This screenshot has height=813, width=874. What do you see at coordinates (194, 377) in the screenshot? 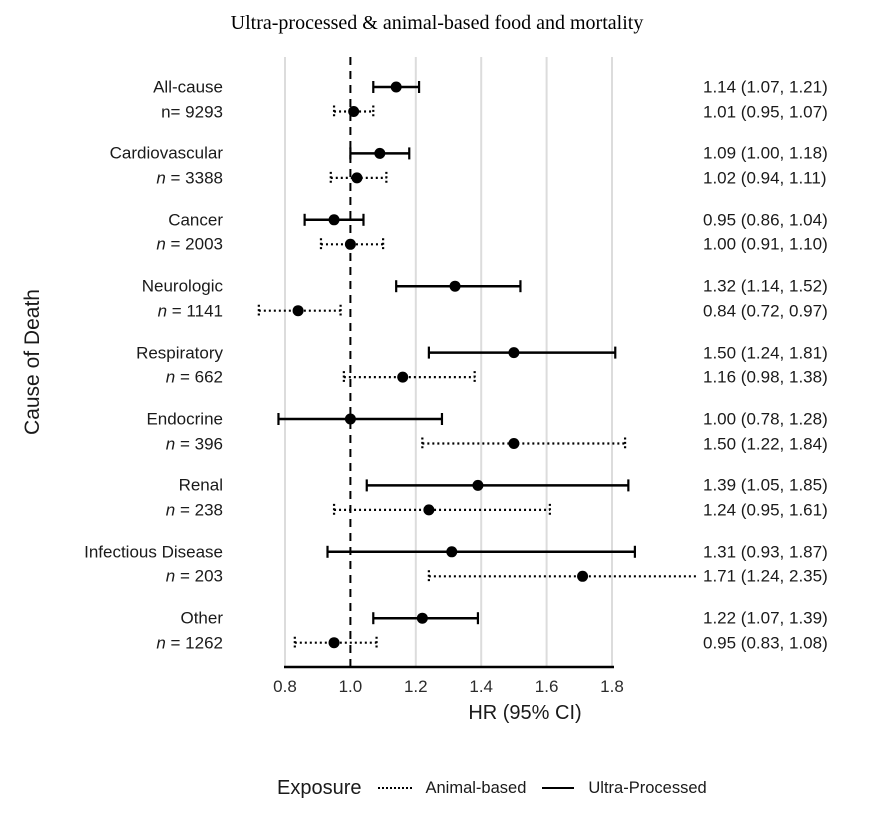
I see `group-n-label: n = 662` at bounding box center [194, 377].